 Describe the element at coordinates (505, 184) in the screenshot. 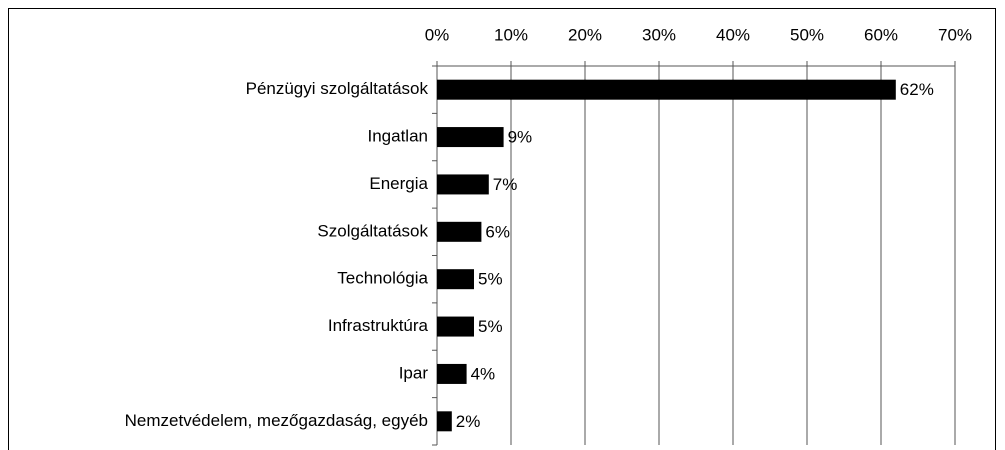

I see `value-label: 7%` at that location.